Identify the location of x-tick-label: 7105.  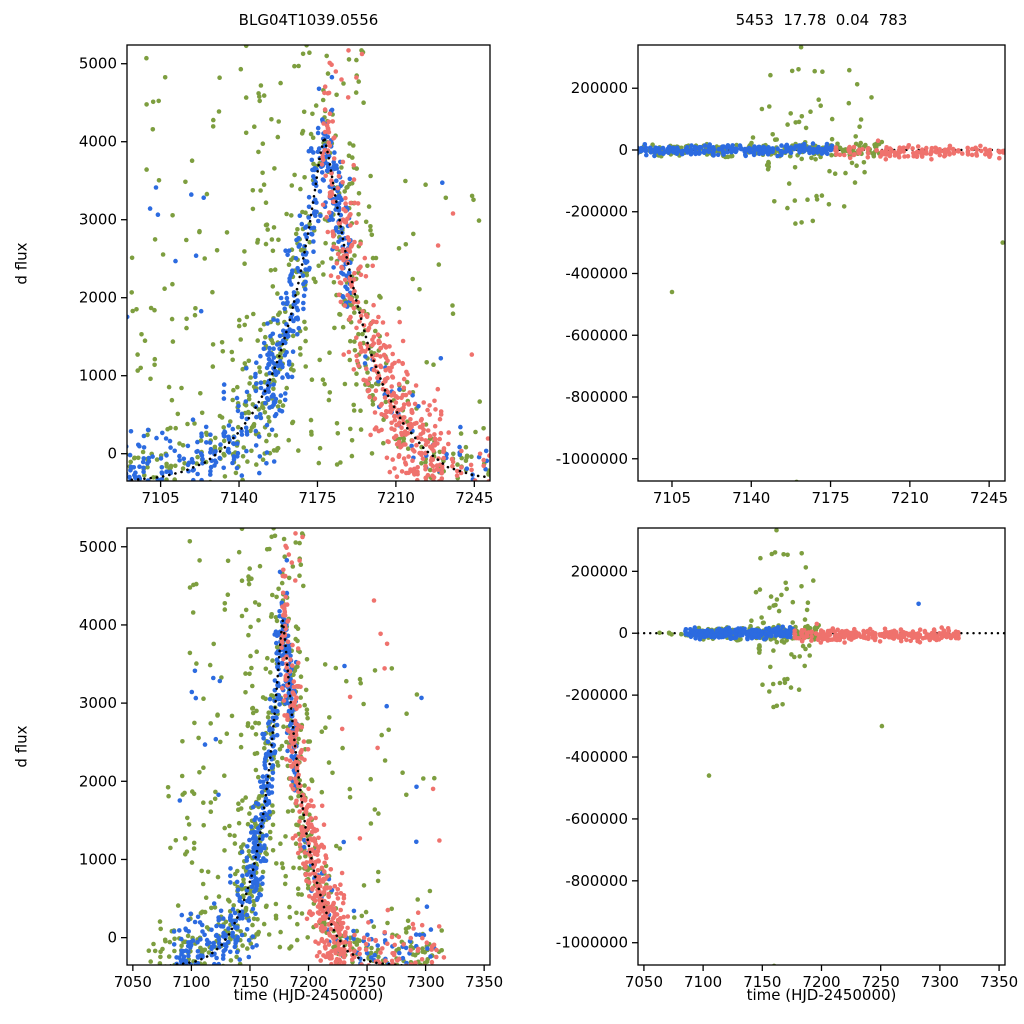
(161, 498).